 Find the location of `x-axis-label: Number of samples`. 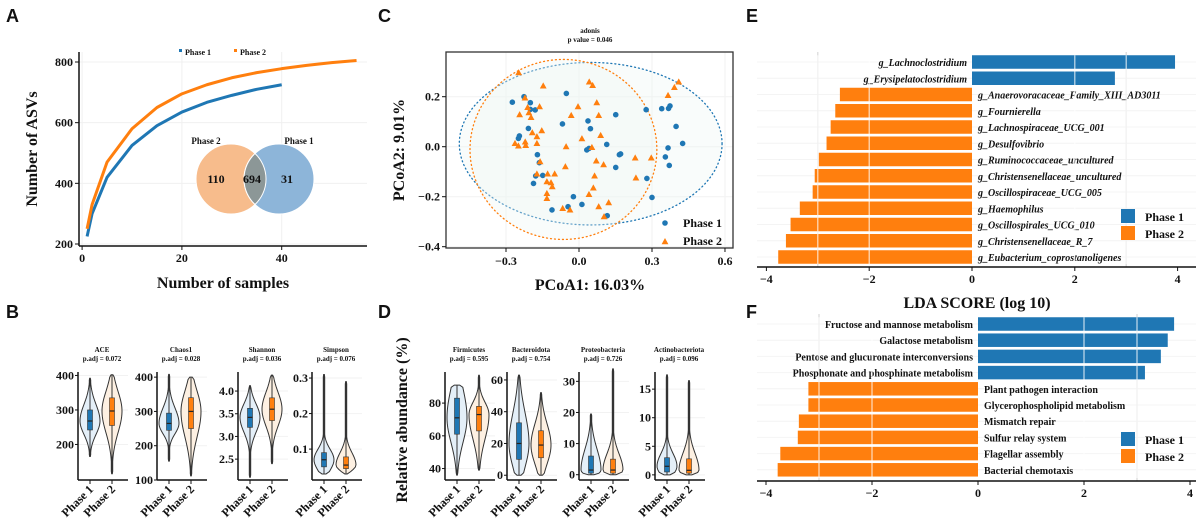

x-axis-label: Number of samples is located at coordinates (223, 283).